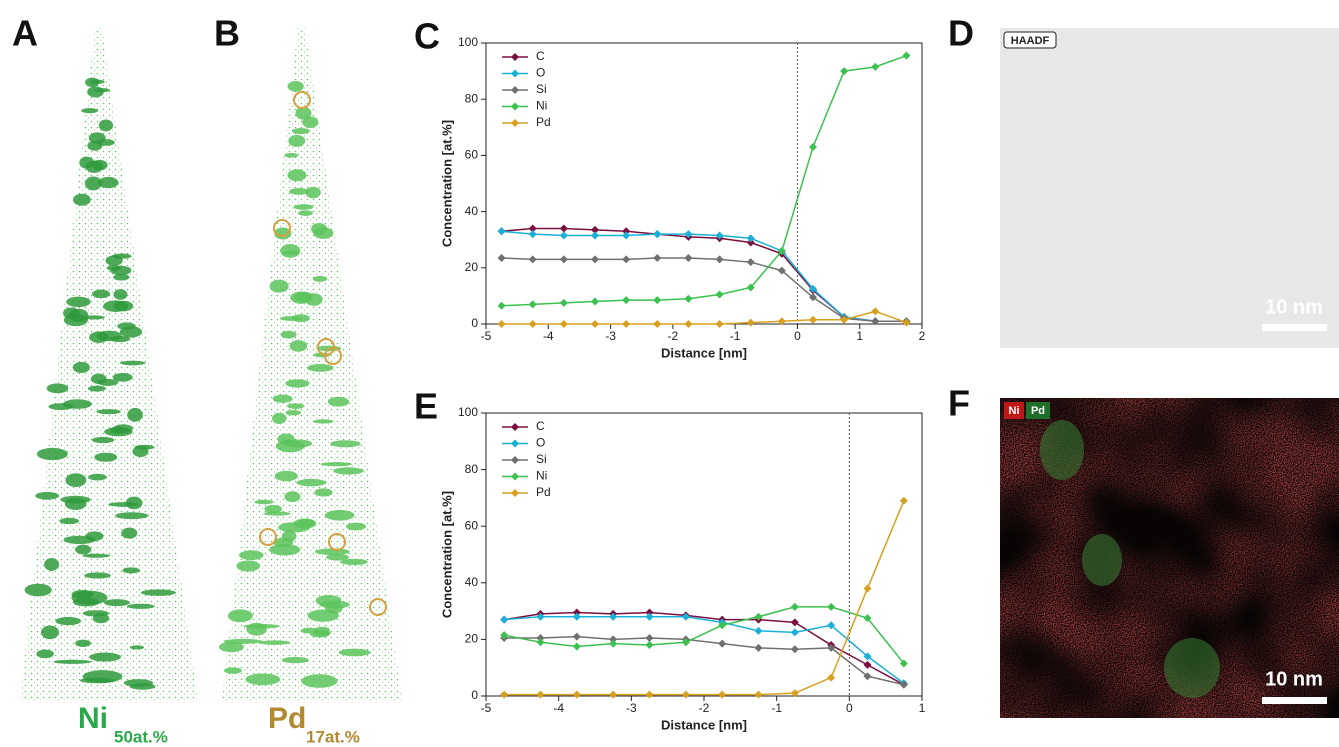 Image resolution: width=1339 pixels, height=747 pixels. What do you see at coordinates (1014, 410) in the screenshot?
I see `legend-swatch` at bounding box center [1014, 410].